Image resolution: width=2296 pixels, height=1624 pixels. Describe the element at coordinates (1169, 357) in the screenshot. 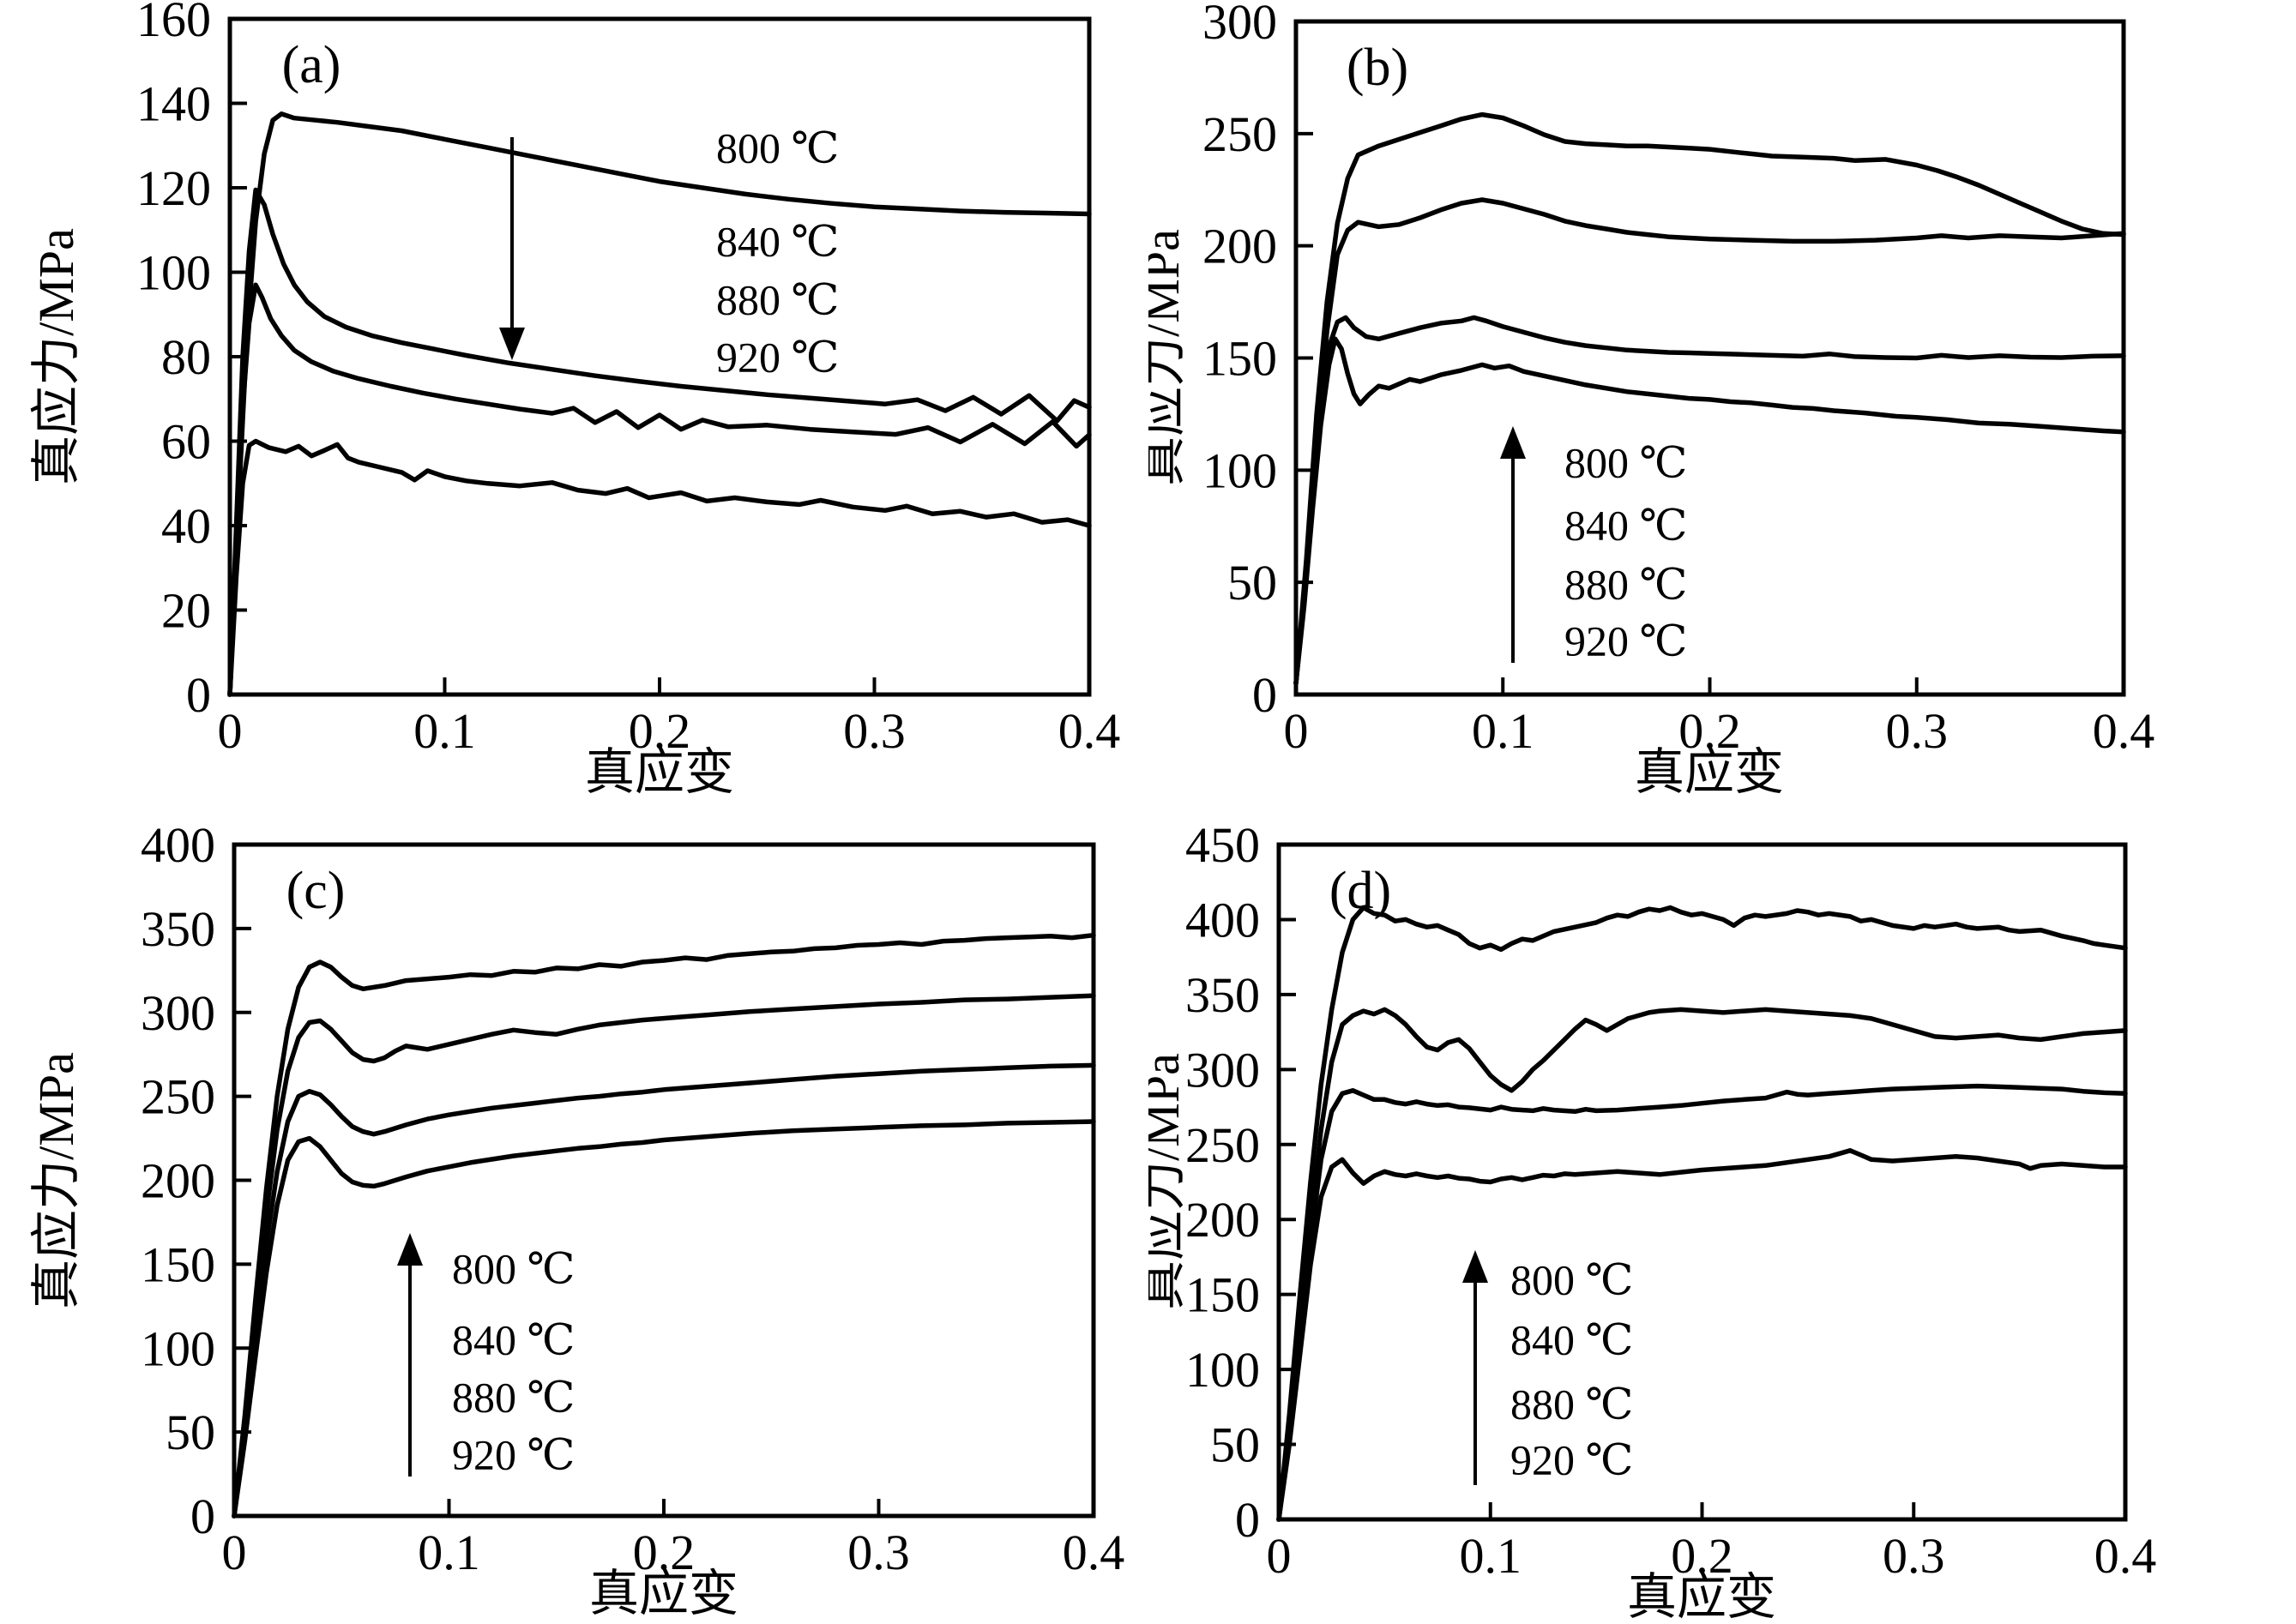

I see `panel-b-y-axis-title: 真应力/MPa` at that location.